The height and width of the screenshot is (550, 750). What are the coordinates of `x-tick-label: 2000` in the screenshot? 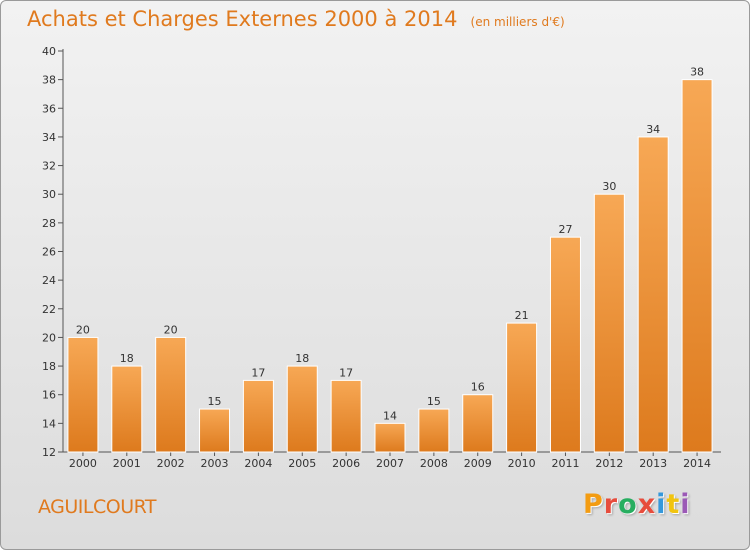 It's located at (83, 463).